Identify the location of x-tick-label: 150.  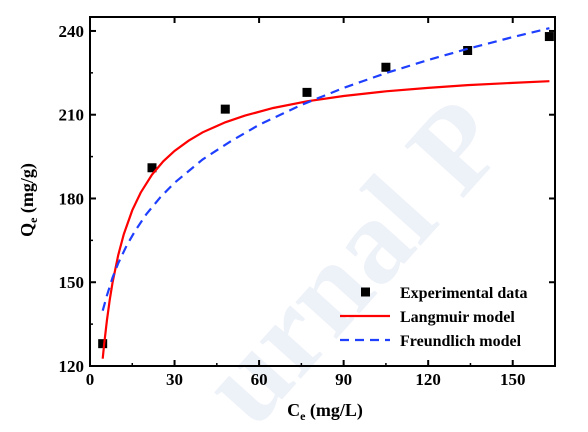
(513, 379).